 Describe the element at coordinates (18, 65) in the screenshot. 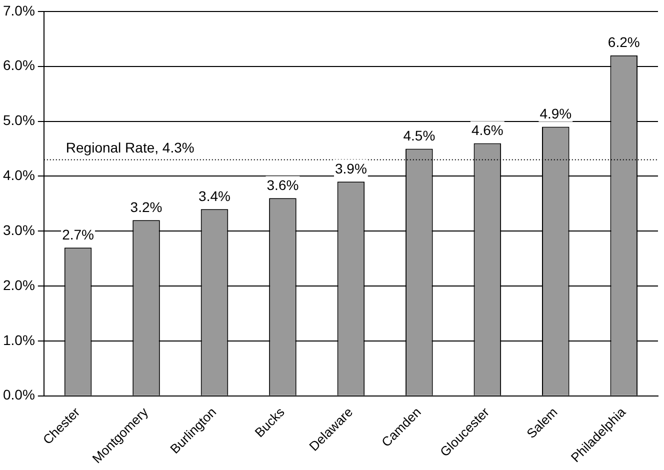

I see `y-tick-label: 6.0%` at that location.